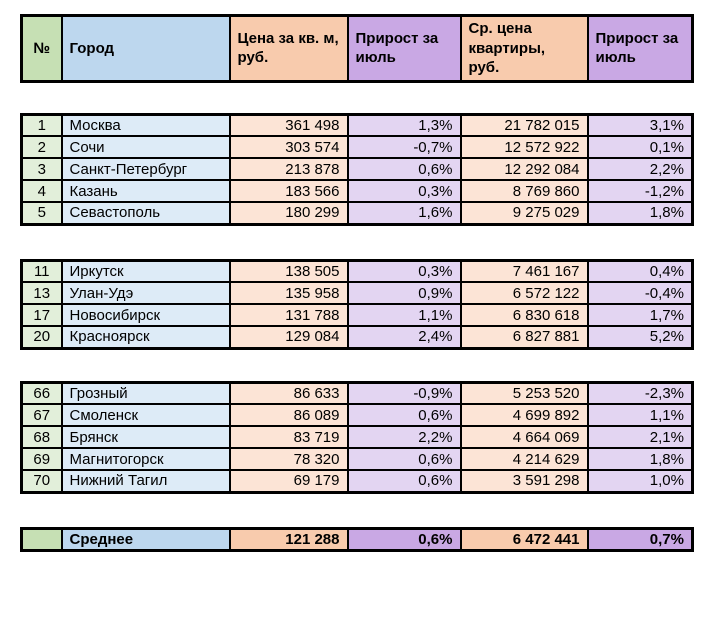  Describe the element at coordinates (145, 48) in the screenshot. I see `header-cell-city: Город` at that location.